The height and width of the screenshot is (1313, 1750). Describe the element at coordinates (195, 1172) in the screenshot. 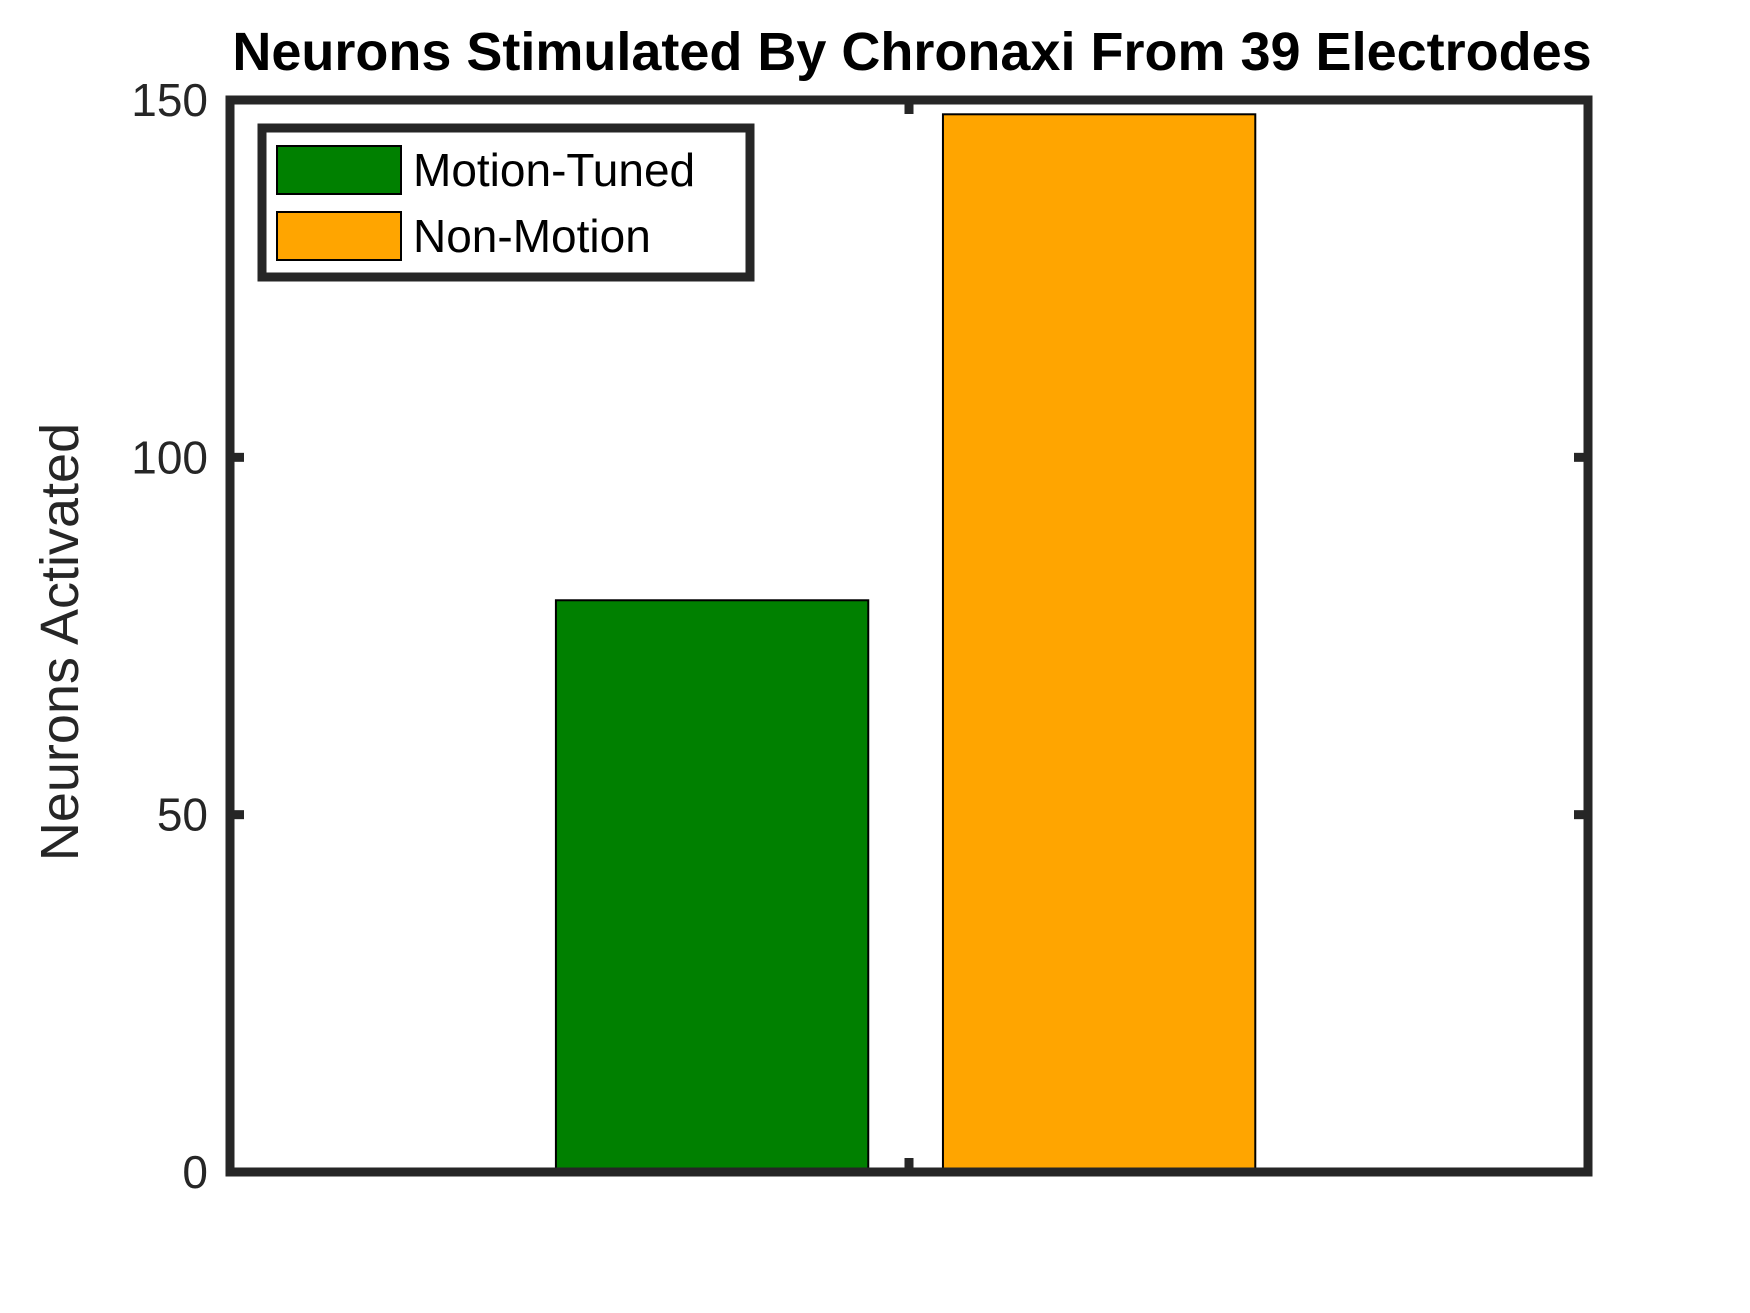

I see `y-tick-label: 0` at that location.